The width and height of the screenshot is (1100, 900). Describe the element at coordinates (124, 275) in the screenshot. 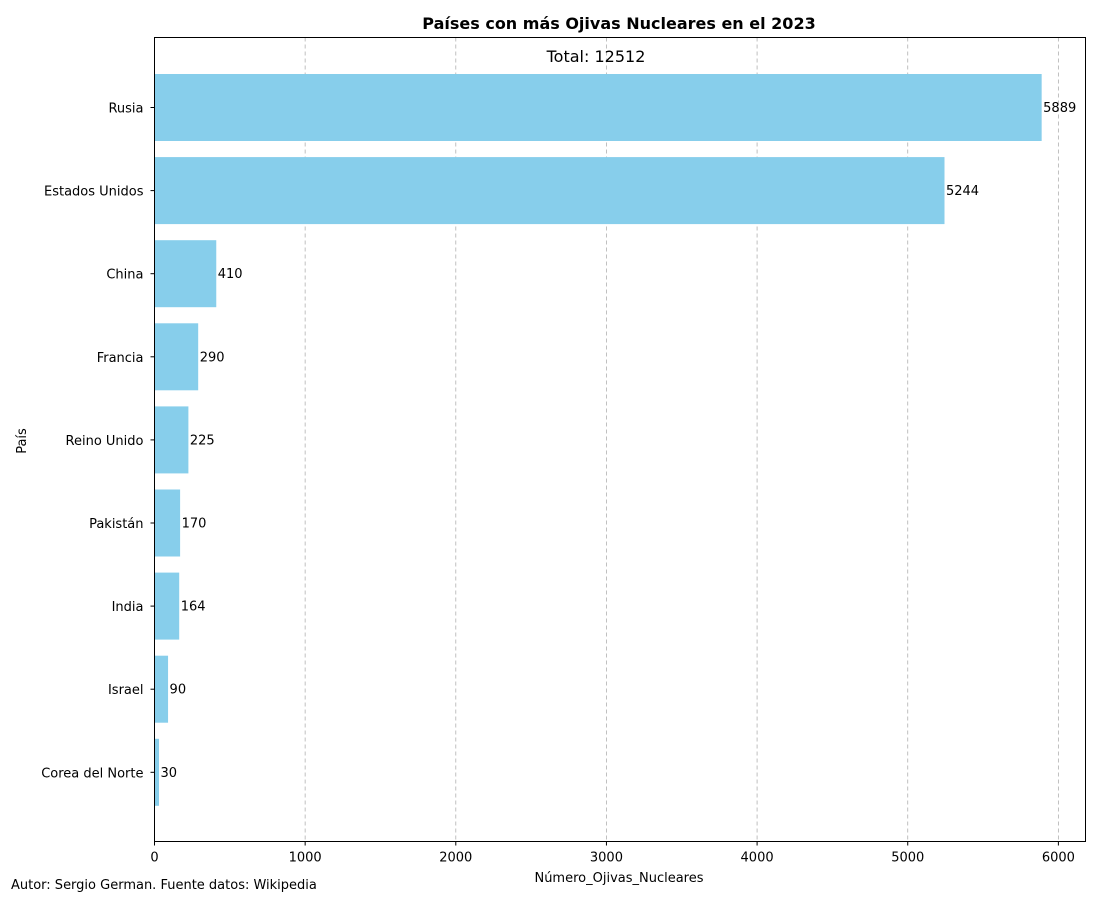

I see `y-tick-label: China` at that location.